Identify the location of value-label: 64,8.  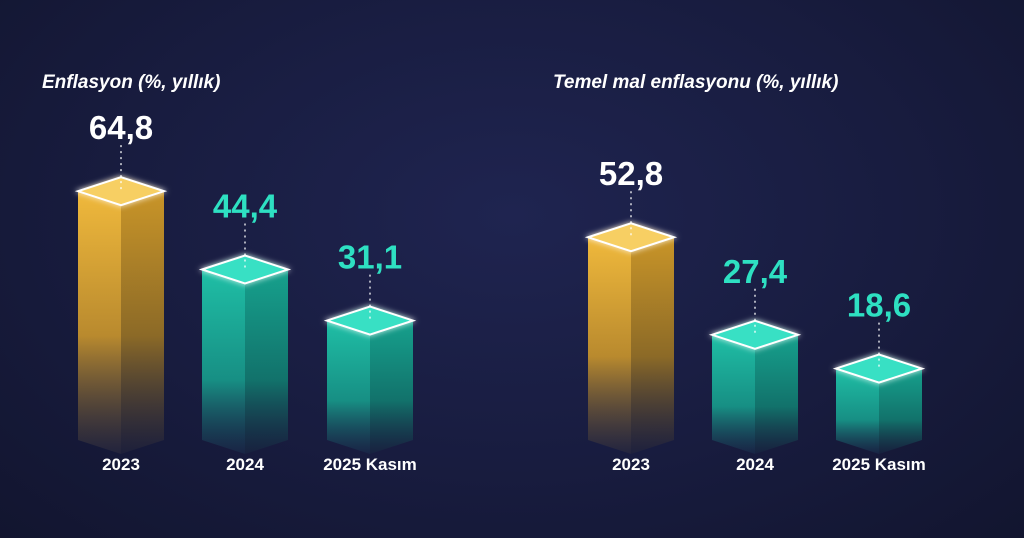
(121, 127).